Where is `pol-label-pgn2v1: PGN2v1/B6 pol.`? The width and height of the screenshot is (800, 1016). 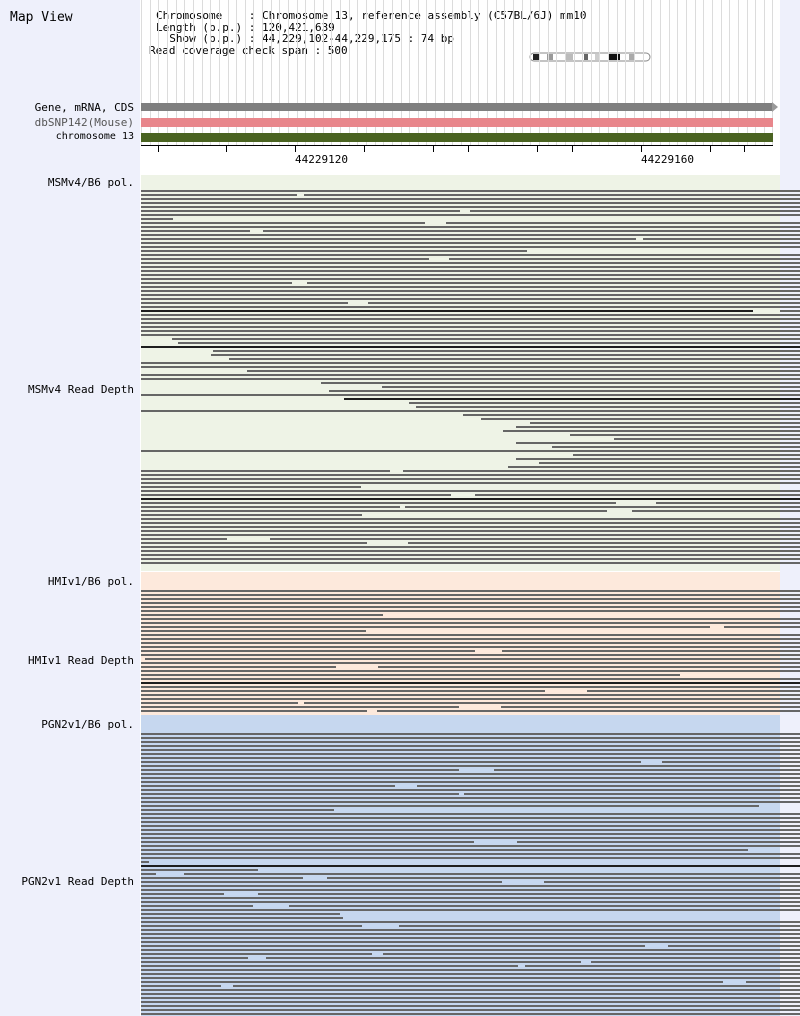 pol-label-pgn2v1: PGN2v1/B6 pol. is located at coordinates (87, 724).